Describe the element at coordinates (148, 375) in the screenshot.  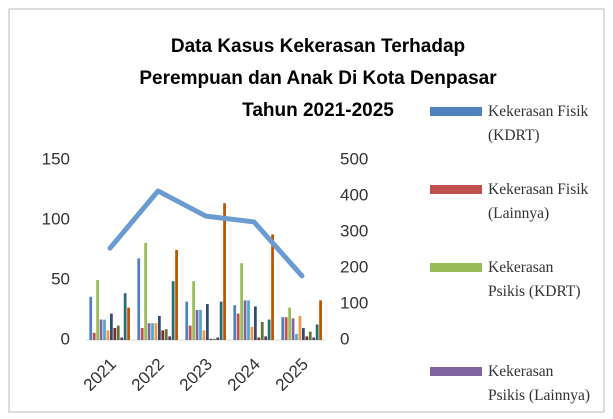
I see `x-tick-label: 2022` at that location.